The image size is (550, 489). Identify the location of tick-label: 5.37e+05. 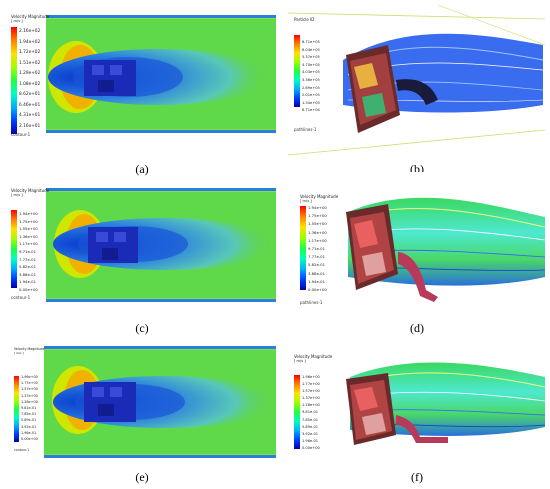
(311, 57).